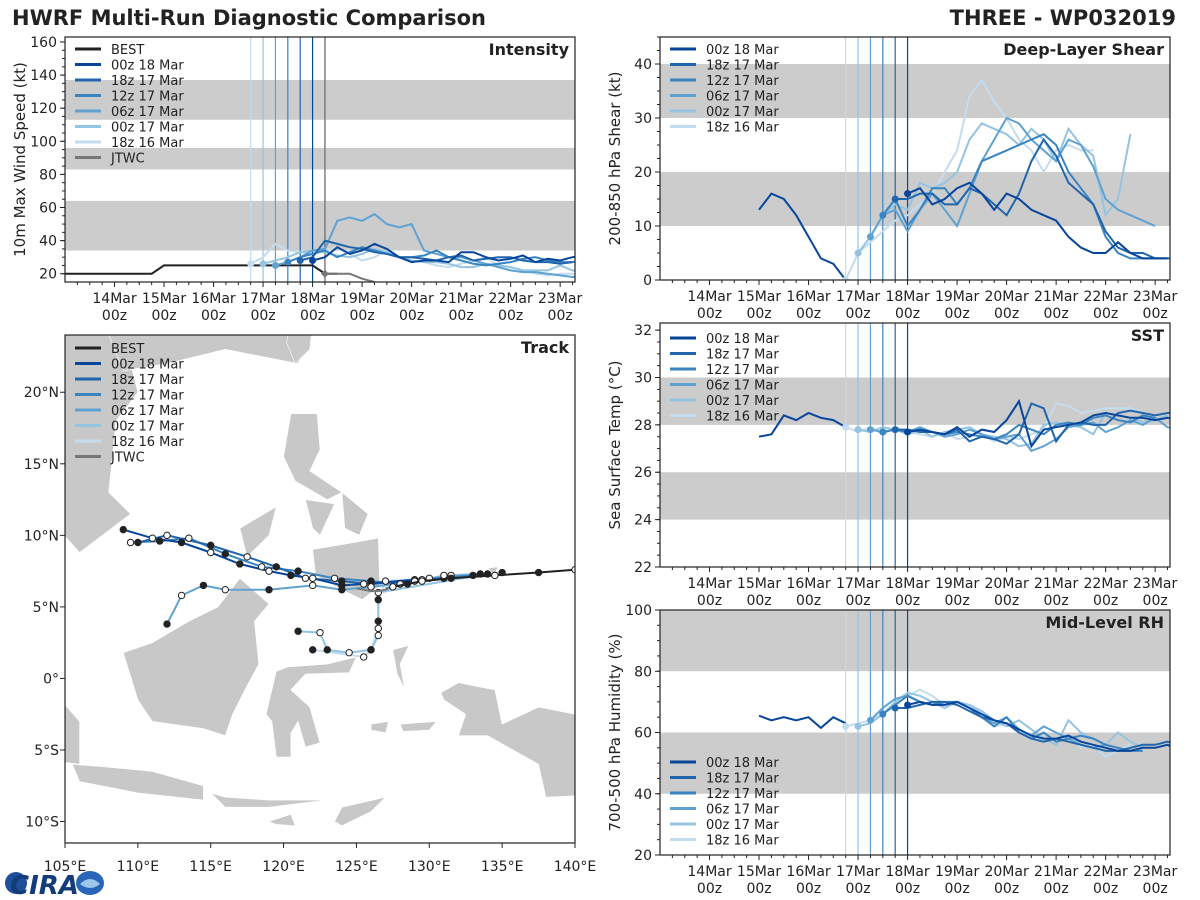 This screenshot has height=900, width=1200. Describe the element at coordinates (147, 365) in the screenshot. I see `track-legend-label: 00z 18 Mar` at that location.